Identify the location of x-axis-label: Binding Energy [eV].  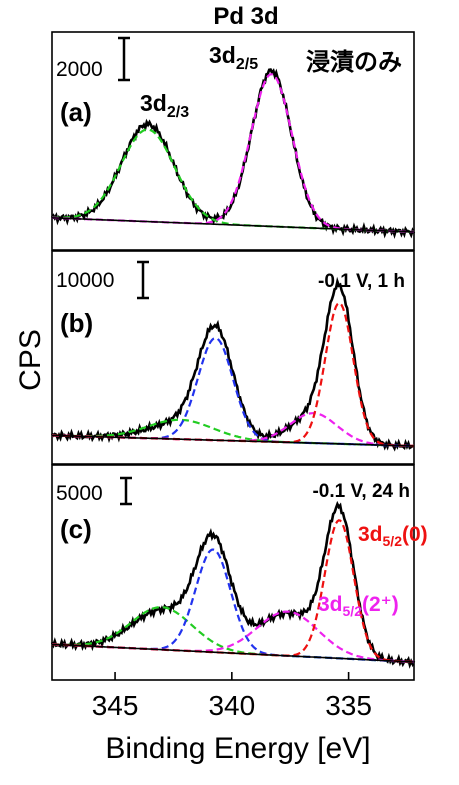
(237, 748).